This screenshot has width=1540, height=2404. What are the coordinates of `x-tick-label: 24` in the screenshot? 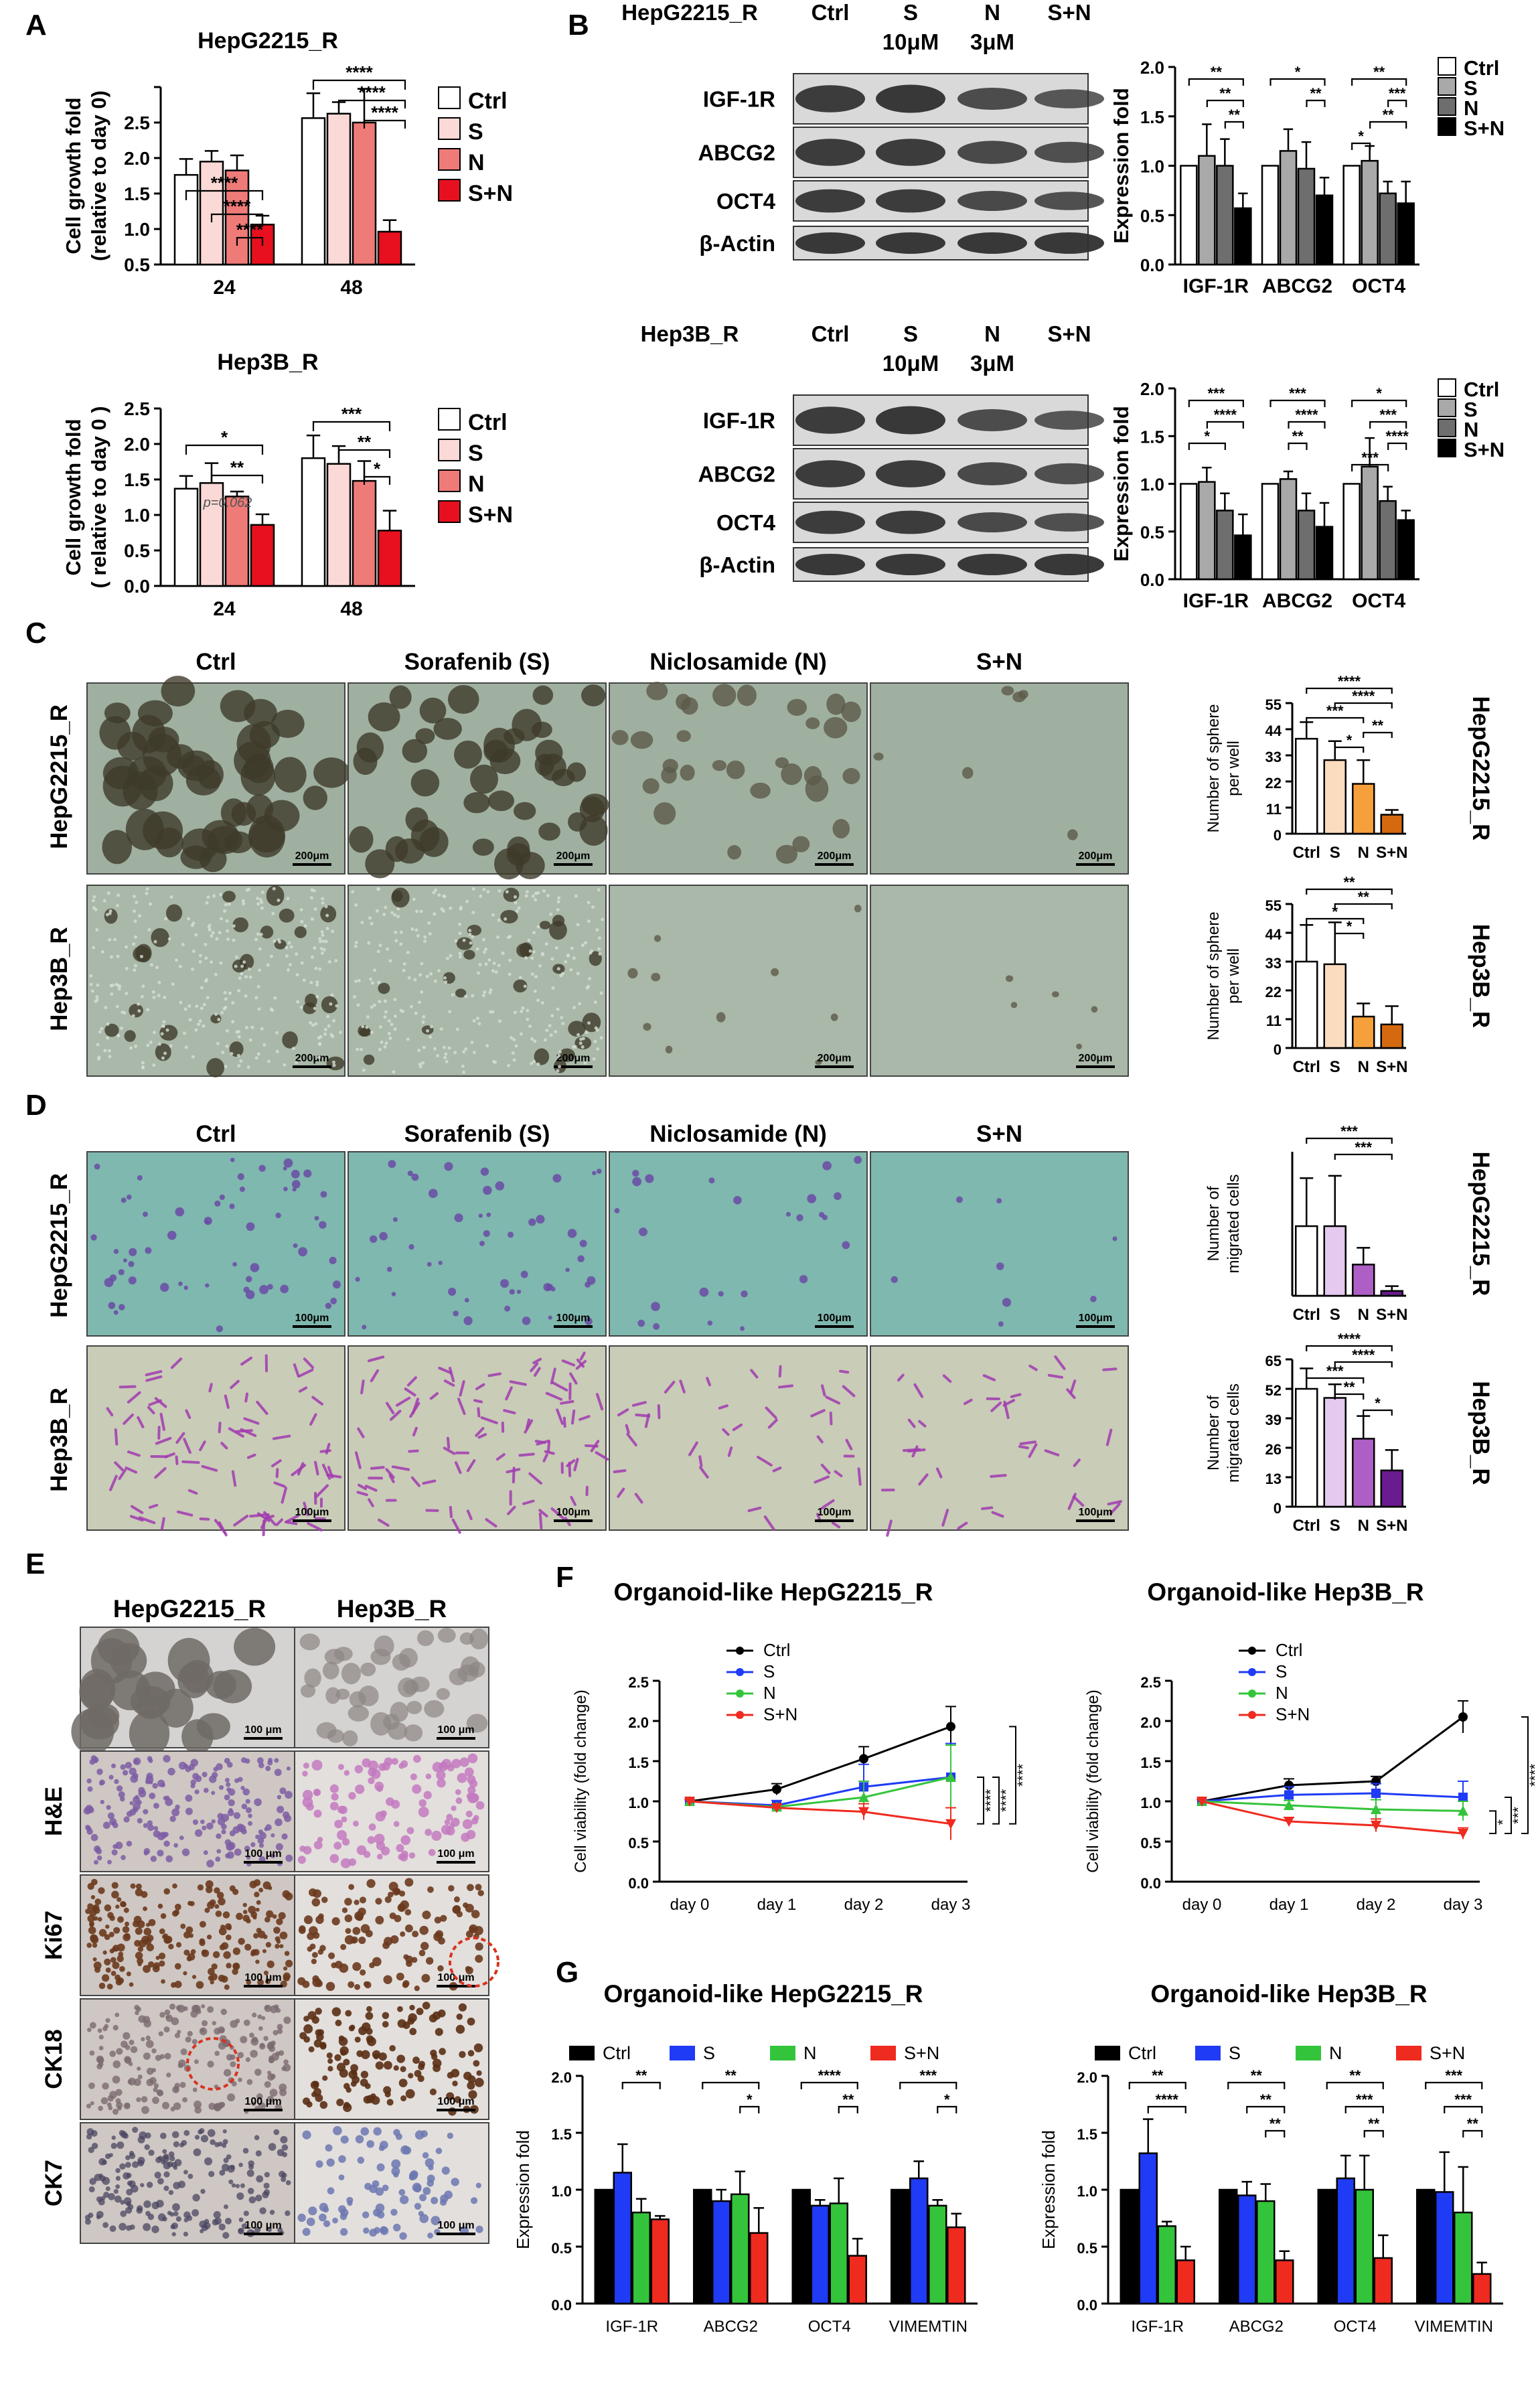 It's located at (224, 609).